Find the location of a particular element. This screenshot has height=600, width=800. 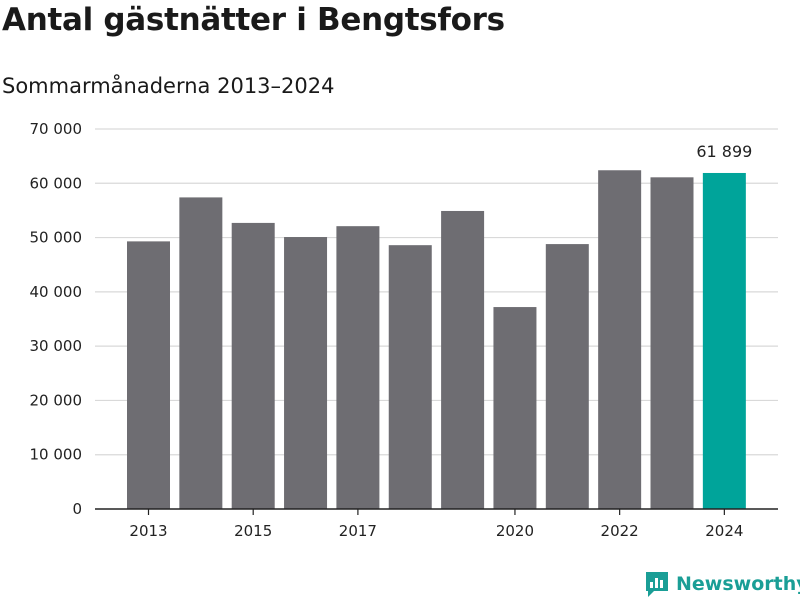

x-tick-label: 2013 is located at coordinates (148, 531).